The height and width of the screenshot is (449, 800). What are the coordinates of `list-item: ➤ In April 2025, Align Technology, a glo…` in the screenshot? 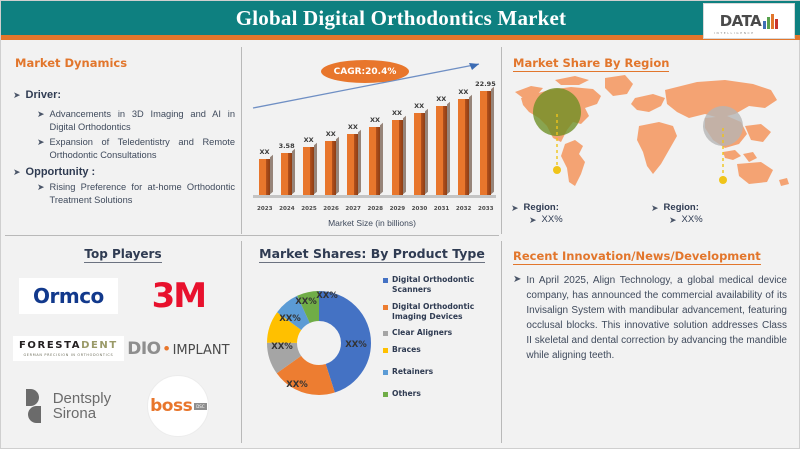 It's located at (650, 317).